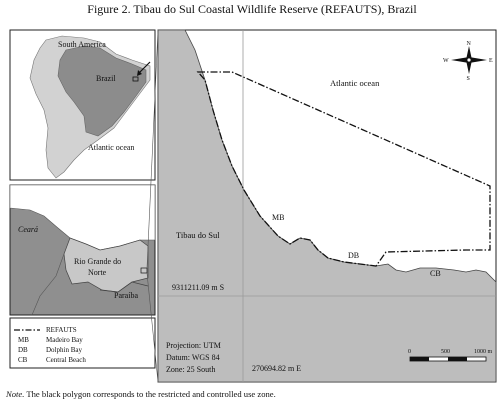  Describe the element at coordinates (198, 235) in the screenshot. I see `town-label: Tibau do Sul` at that location.